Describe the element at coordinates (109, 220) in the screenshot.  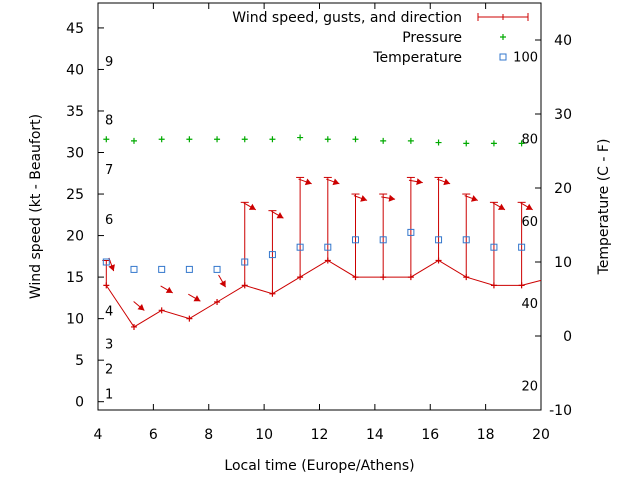
I see `beaufort-label: 6` at that location.